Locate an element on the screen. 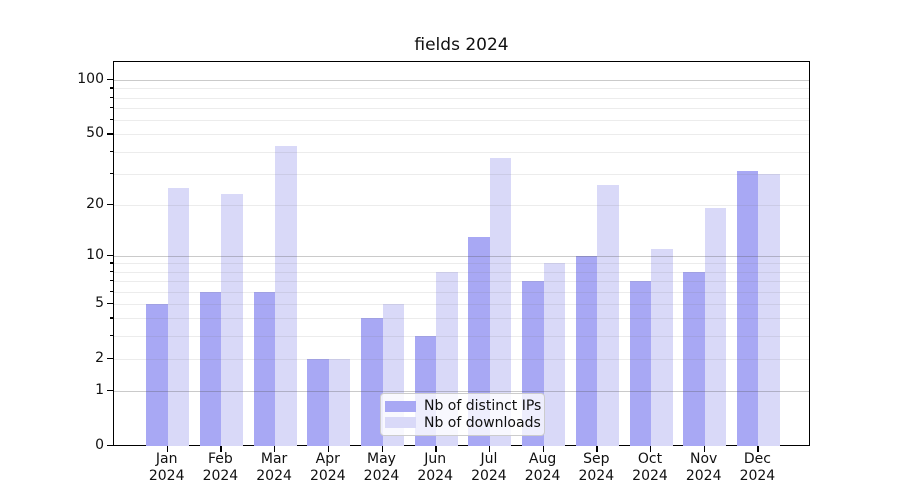 This screenshot has width=900, height=500. x-tick-label: May 2024 is located at coordinates (381, 467).